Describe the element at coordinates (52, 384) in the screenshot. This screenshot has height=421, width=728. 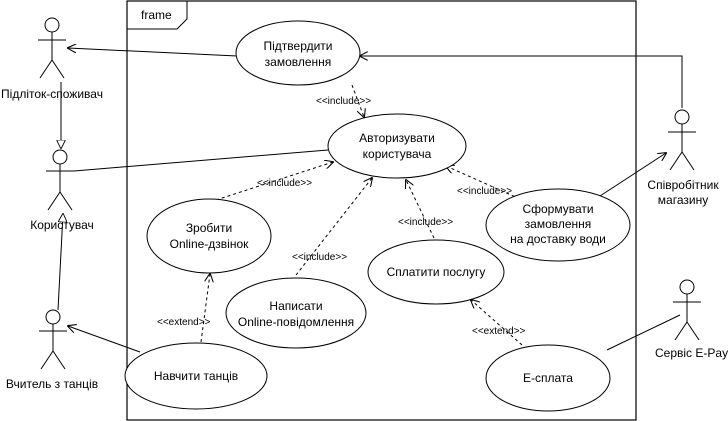
I see `actor-teacher-label: Вчитель з танців` at that location.